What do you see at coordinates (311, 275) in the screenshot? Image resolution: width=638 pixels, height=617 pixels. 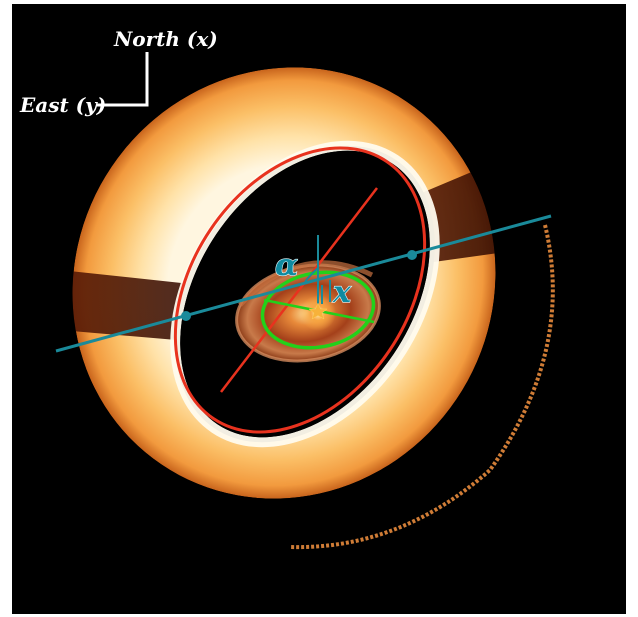 I see `alpha-arc` at bounding box center [311, 275].